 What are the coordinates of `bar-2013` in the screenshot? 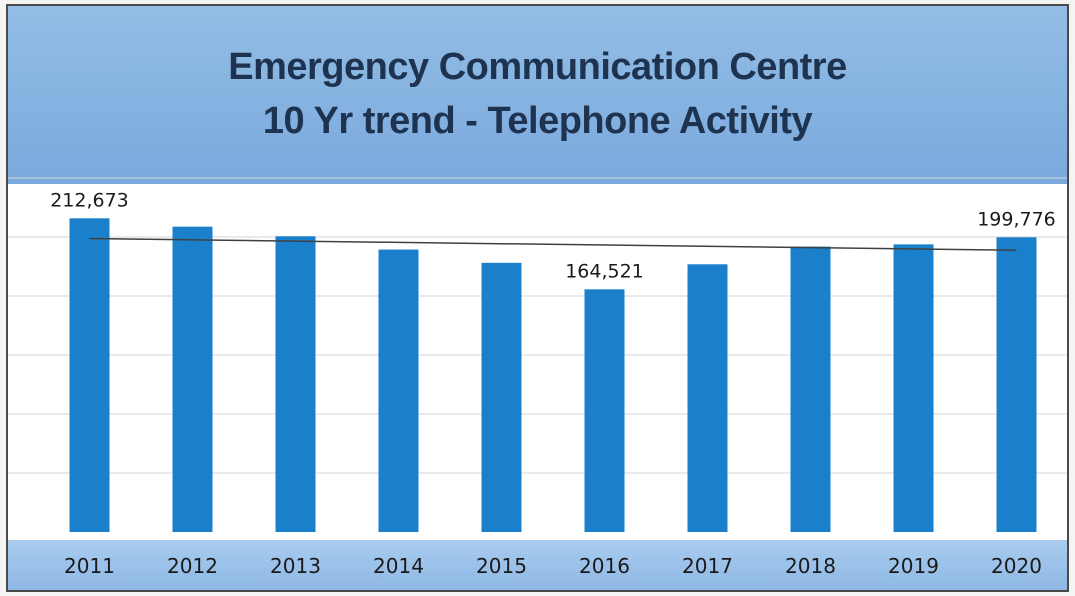 It's located at (295, 384).